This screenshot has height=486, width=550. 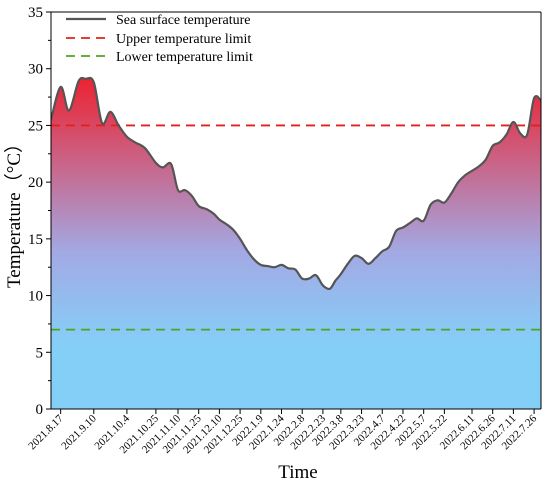 What do you see at coordinates (39, 211) in the screenshot?
I see `y-axis-ticks: 0 5 10 15 20 25 30 35` at bounding box center [39, 211].